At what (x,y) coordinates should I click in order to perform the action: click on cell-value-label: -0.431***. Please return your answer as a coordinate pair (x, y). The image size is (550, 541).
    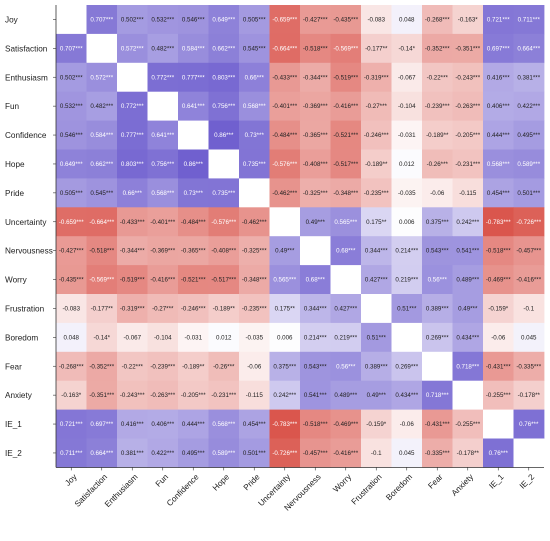
    Looking at the image, I should click on (437, 424).